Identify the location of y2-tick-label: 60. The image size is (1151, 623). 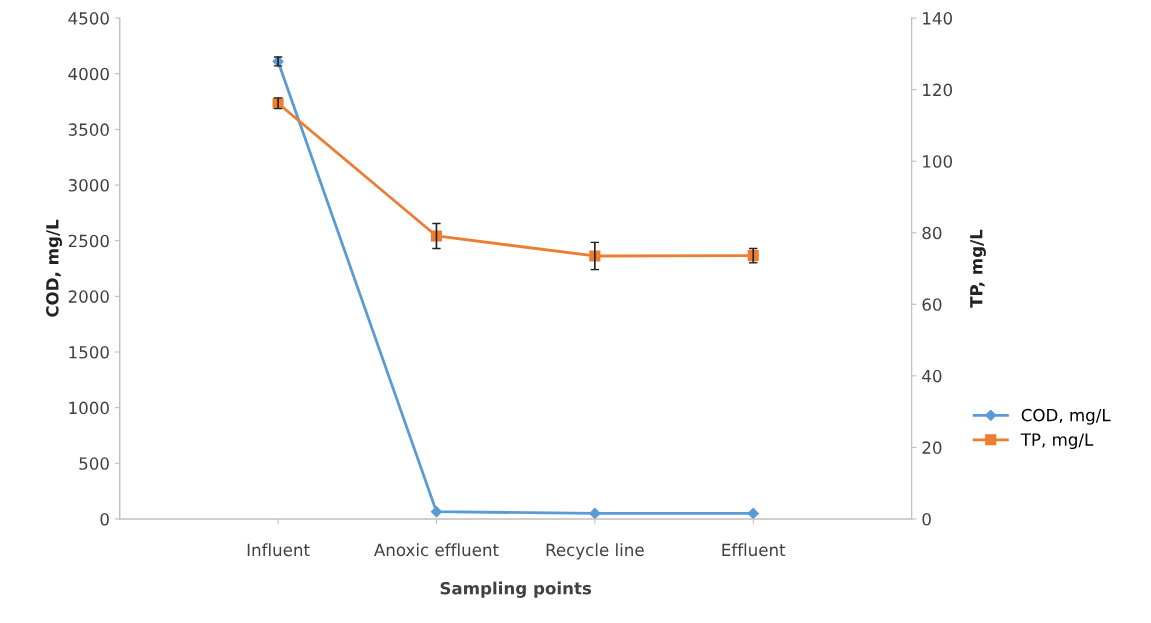
(932, 304).